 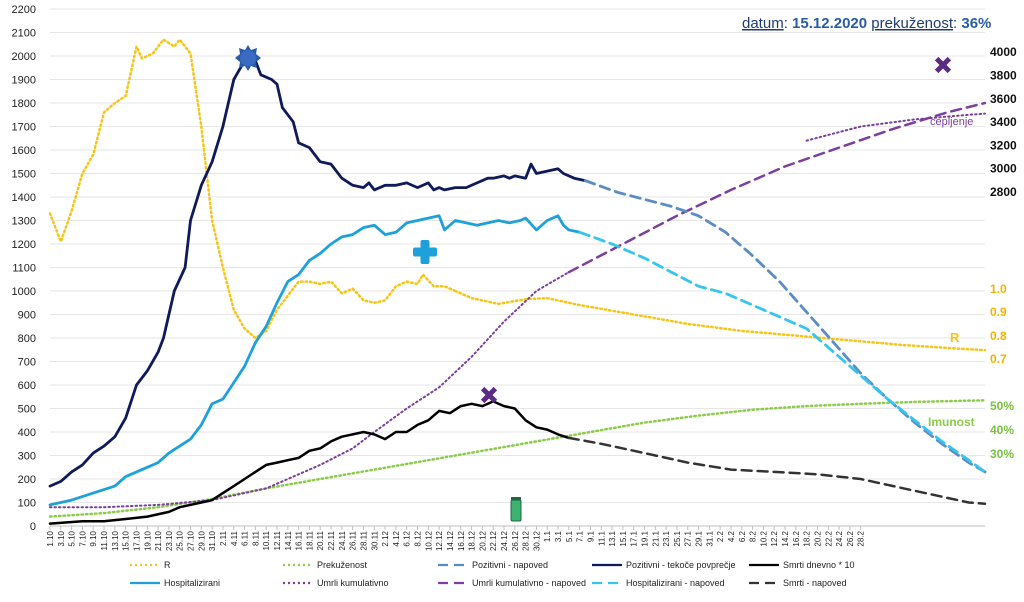 I want to click on x-tick-label: 28.12, so click(x=526, y=540).